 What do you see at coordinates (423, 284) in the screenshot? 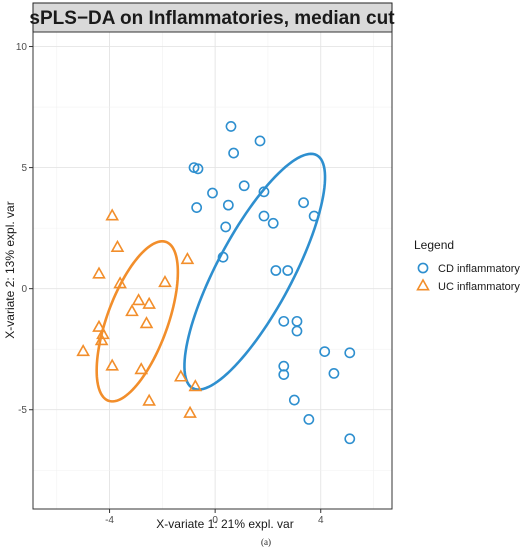
I see `legend-key-uc` at bounding box center [423, 284].